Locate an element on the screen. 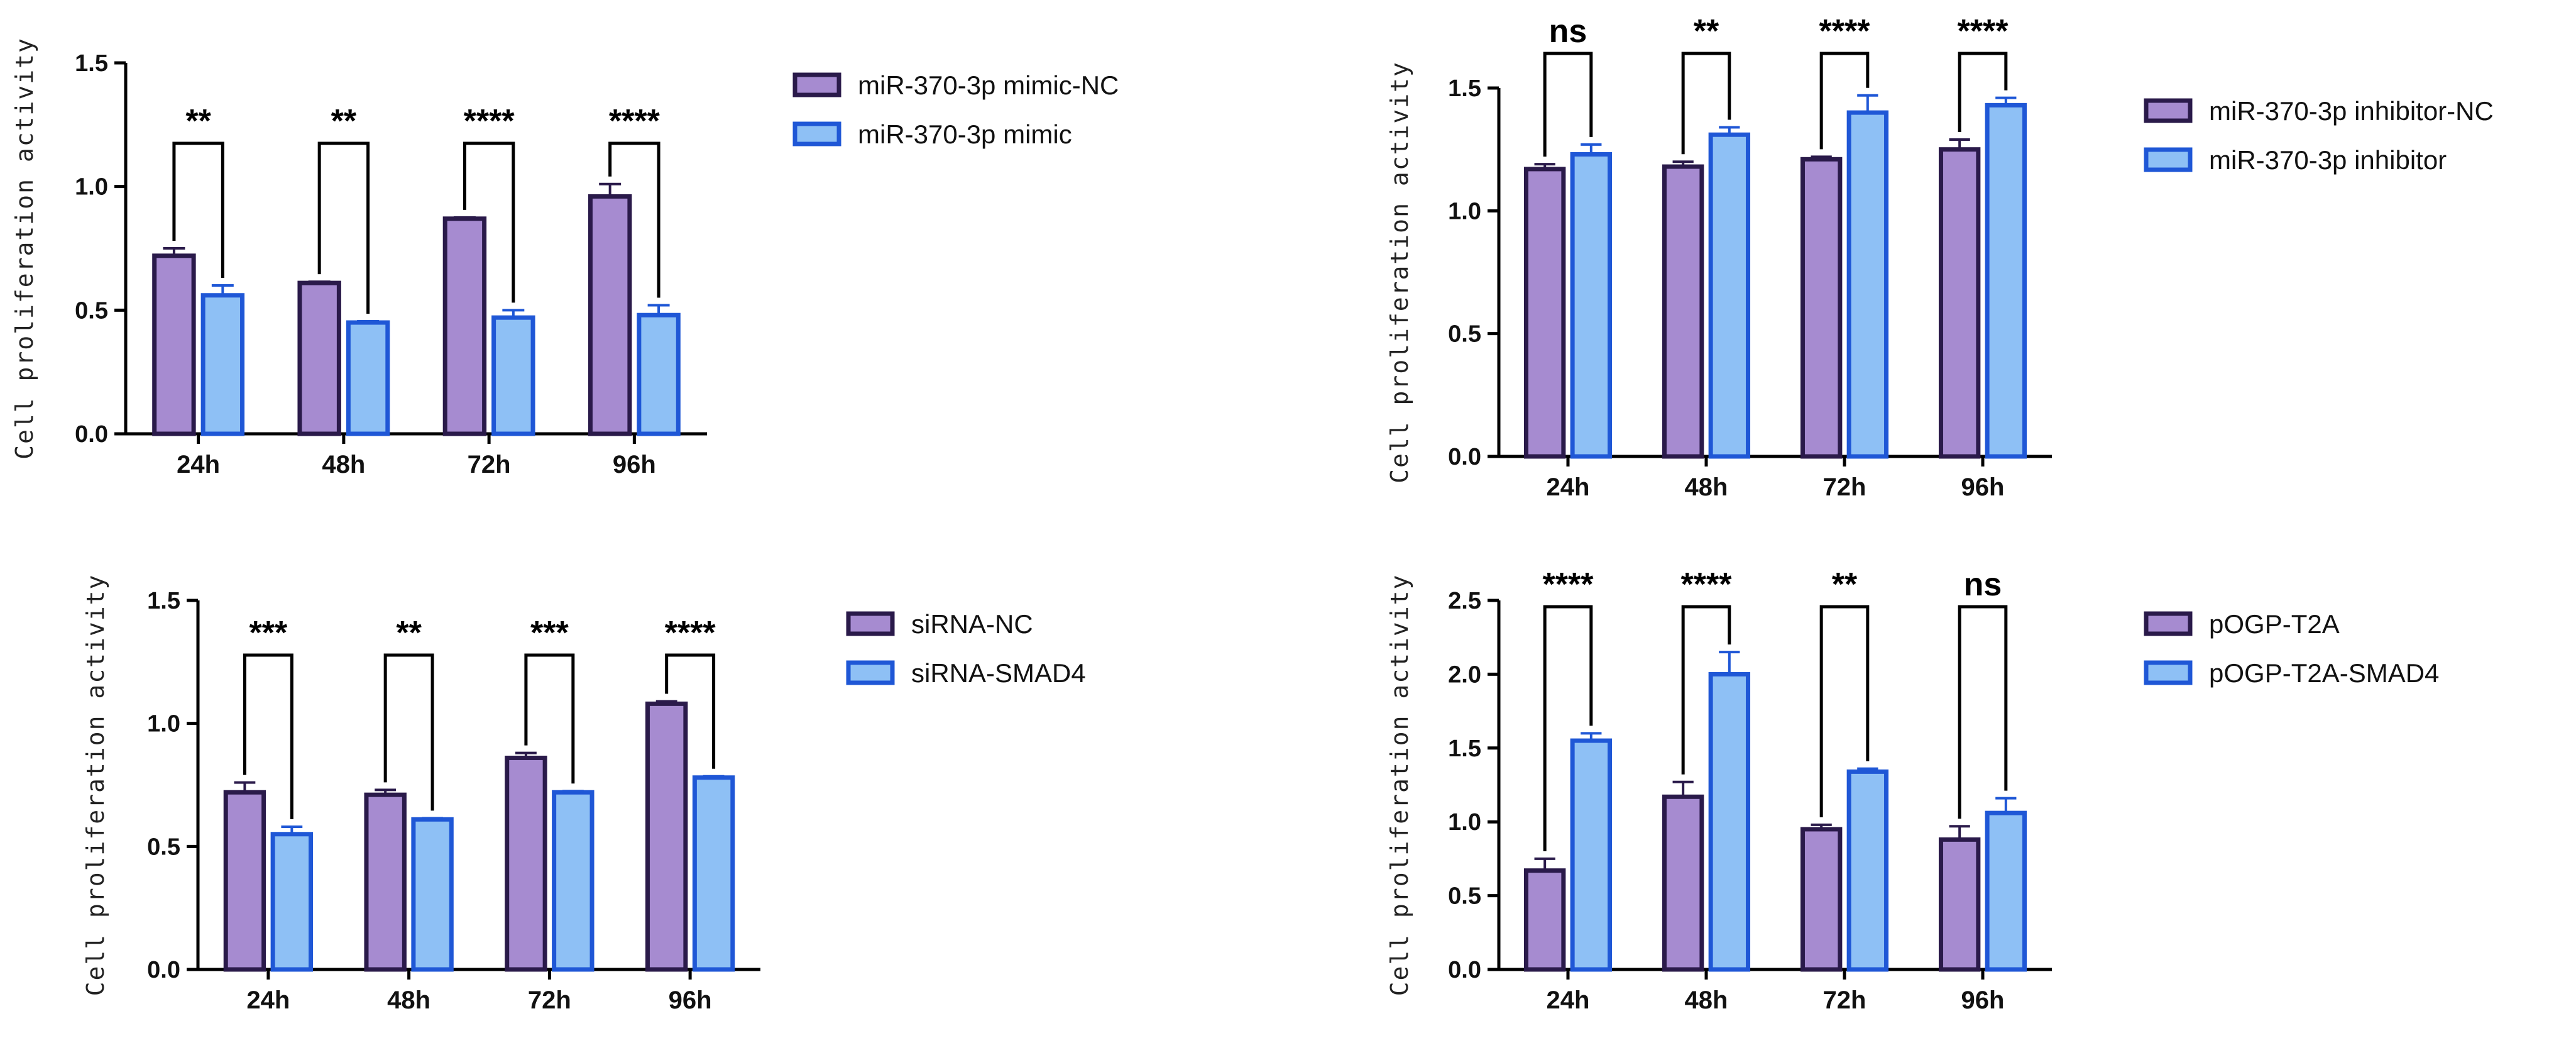  legend-label: pOGP-T2A-SMAD4 is located at coordinates (2324, 673).